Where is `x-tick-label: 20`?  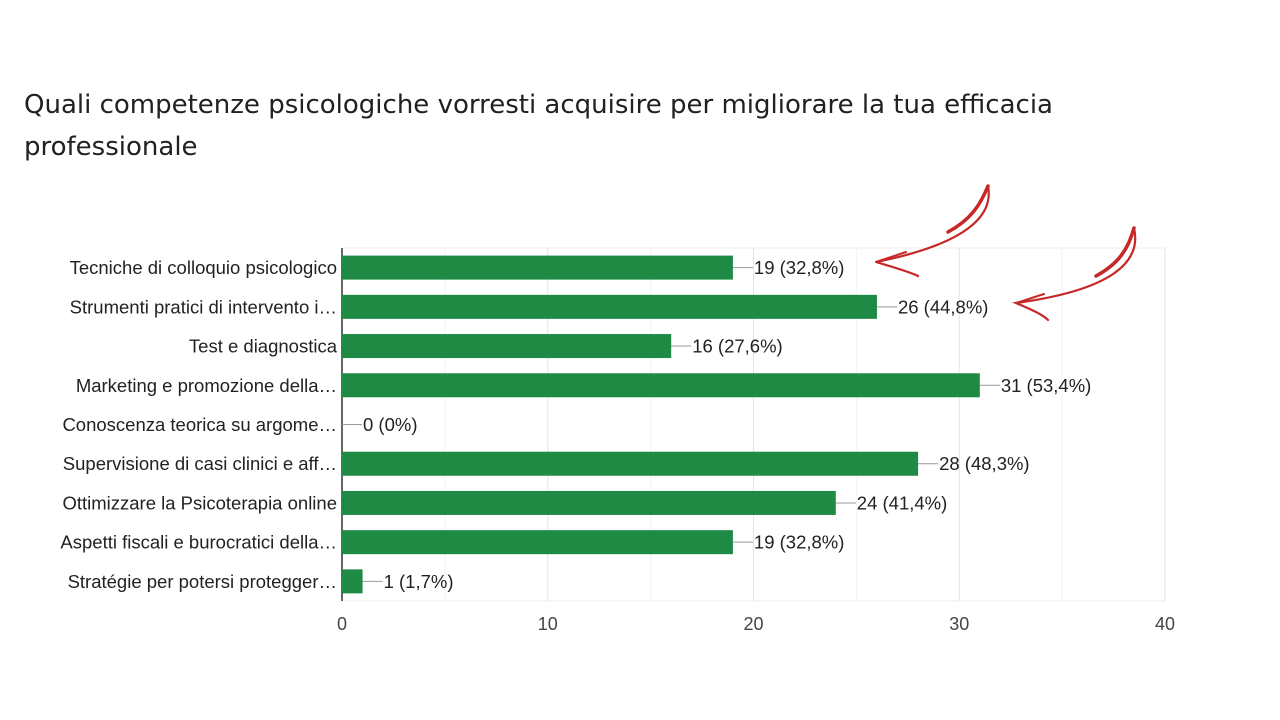
x-tick-label: 20 is located at coordinates (753, 624).